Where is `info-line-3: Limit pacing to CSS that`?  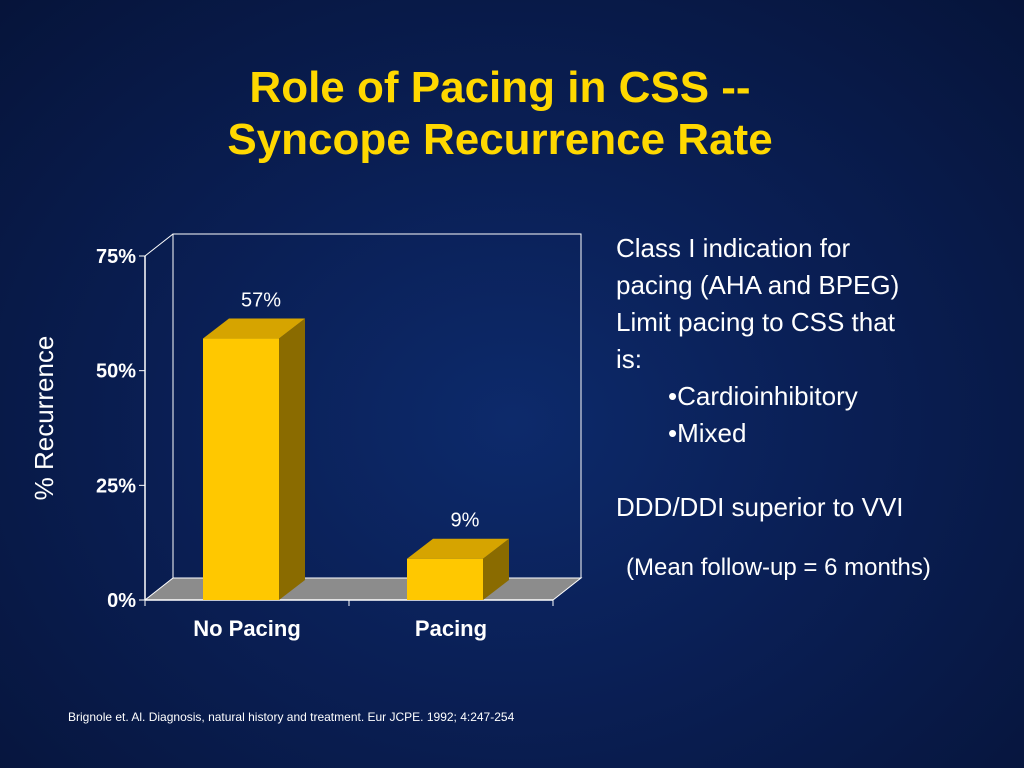 info-line-3: Limit pacing to CSS that is located at coordinates (755, 322).